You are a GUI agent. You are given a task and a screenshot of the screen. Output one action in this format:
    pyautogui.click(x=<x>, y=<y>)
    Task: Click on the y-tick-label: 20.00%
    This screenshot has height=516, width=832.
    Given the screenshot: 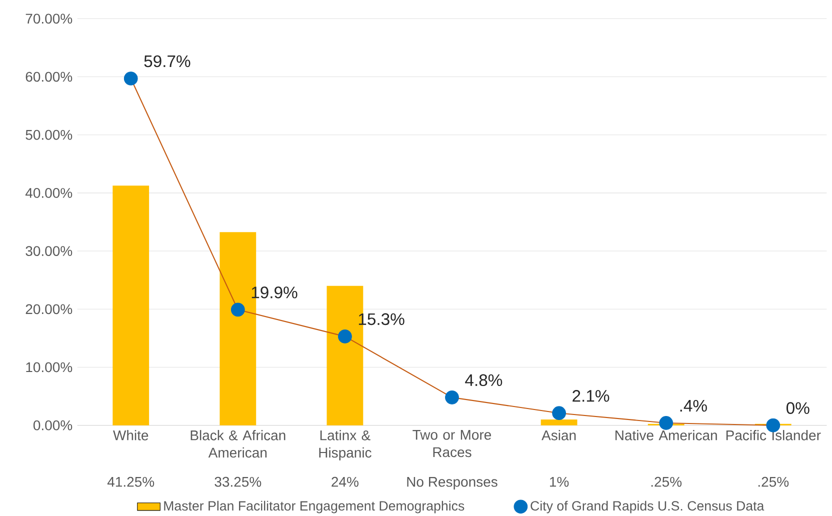 What is the action you would take?
    pyautogui.click(x=49, y=309)
    